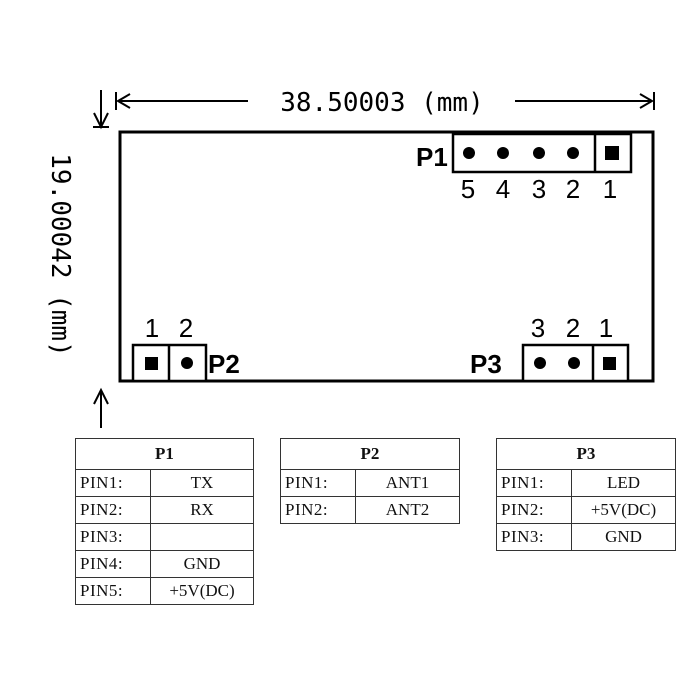 The image size is (700, 700). What do you see at coordinates (540, 363) in the screenshot?
I see `p3-pin3-hole` at bounding box center [540, 363].